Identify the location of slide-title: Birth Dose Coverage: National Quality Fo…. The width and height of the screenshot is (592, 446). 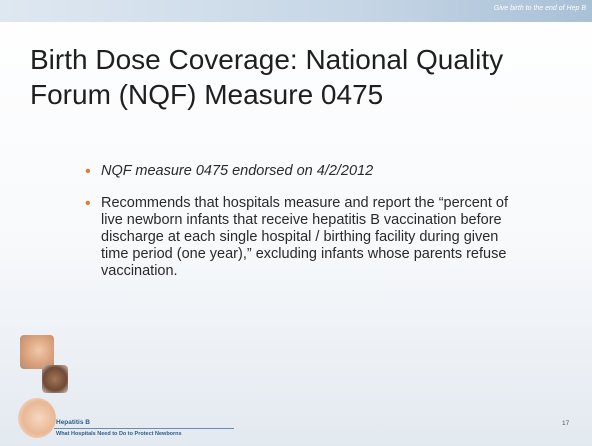
(300, 77).